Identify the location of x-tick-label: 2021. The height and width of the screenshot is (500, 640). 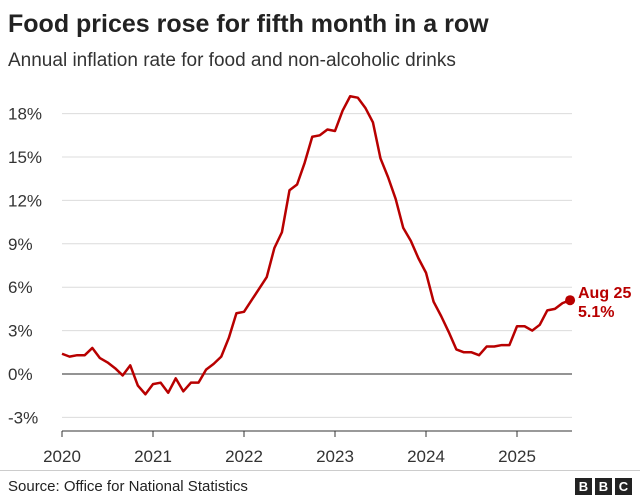
(153, 456).